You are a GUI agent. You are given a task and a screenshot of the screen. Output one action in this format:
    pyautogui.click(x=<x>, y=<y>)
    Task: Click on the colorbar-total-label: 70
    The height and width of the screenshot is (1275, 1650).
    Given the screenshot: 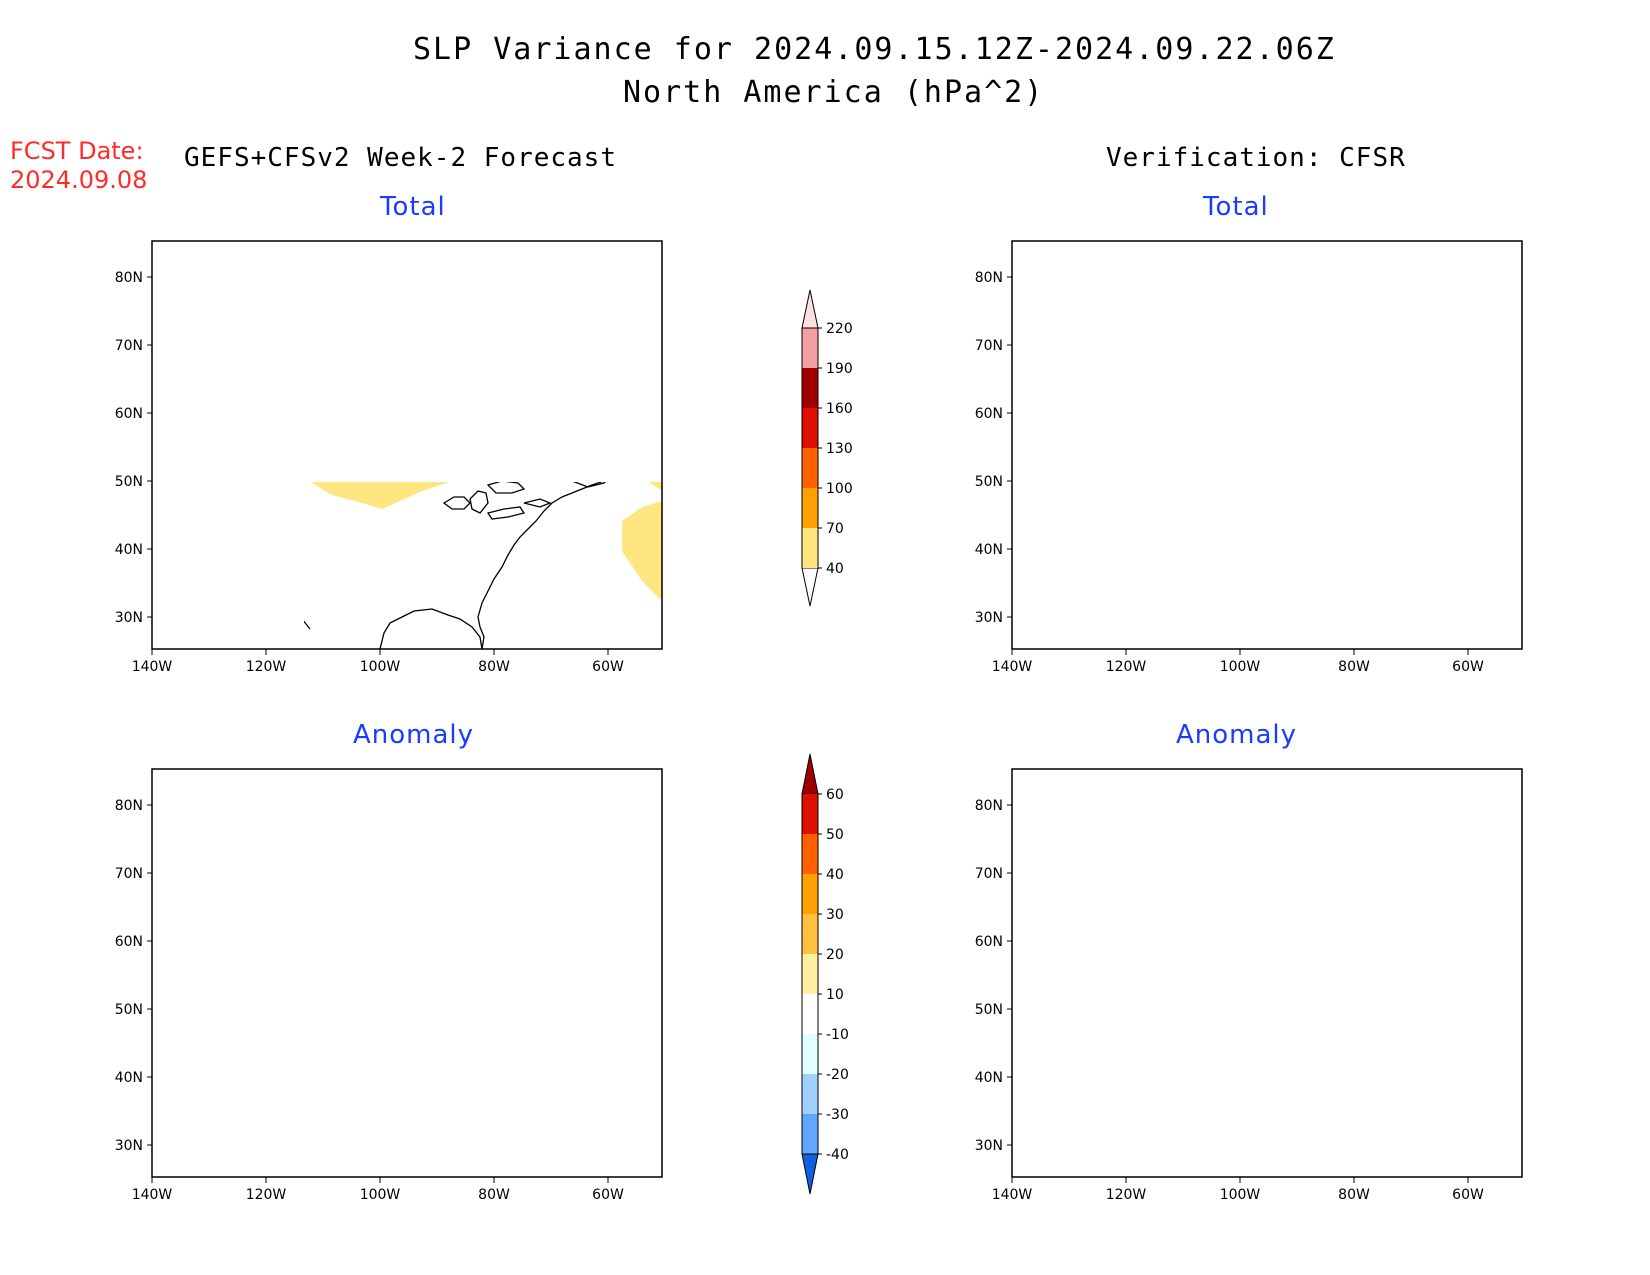 What is the action you would take?
    pyautogui.click(x=835, y=529)
    